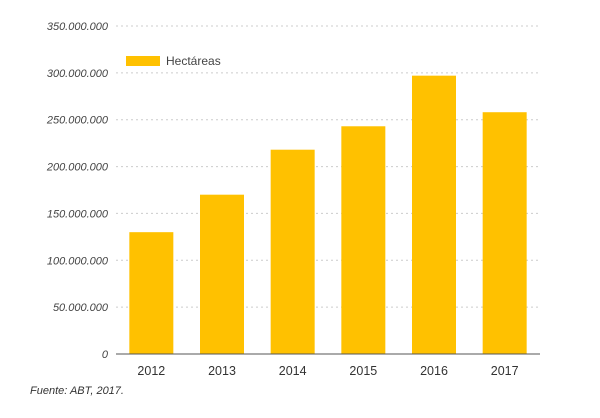 The image size is (600, 418). Describe the element at coordinates (105, 355) in the screenshot. I see `y-tick-label: 0` at that location.